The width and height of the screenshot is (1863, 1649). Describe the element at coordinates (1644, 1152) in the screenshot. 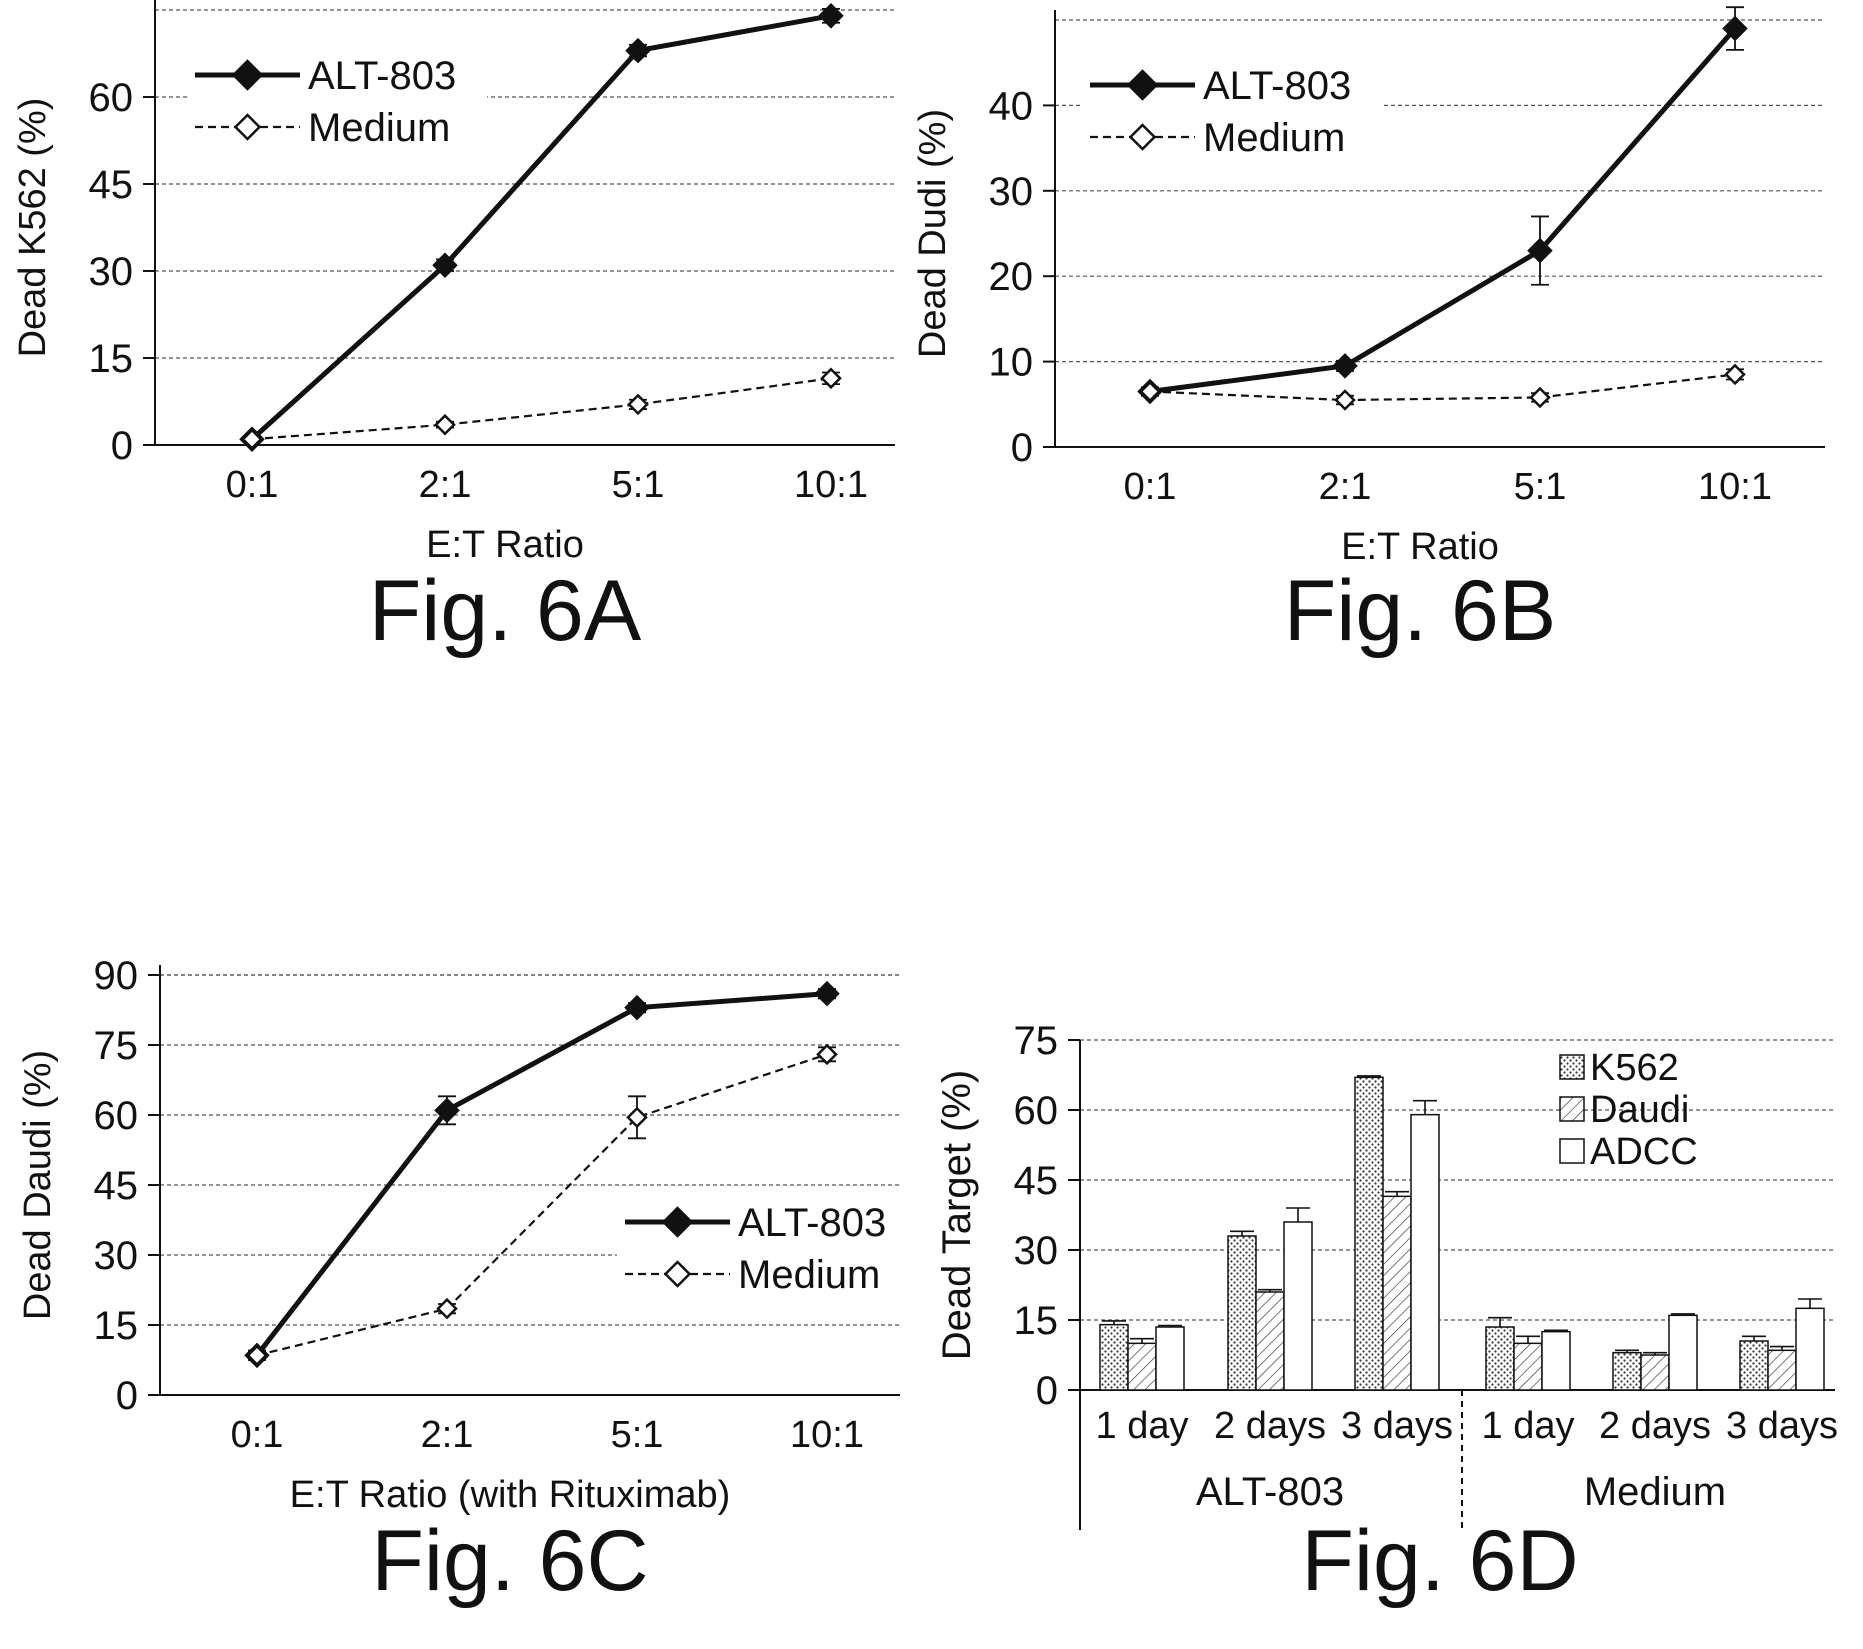

I see `legend-label: ADCC` at that location.